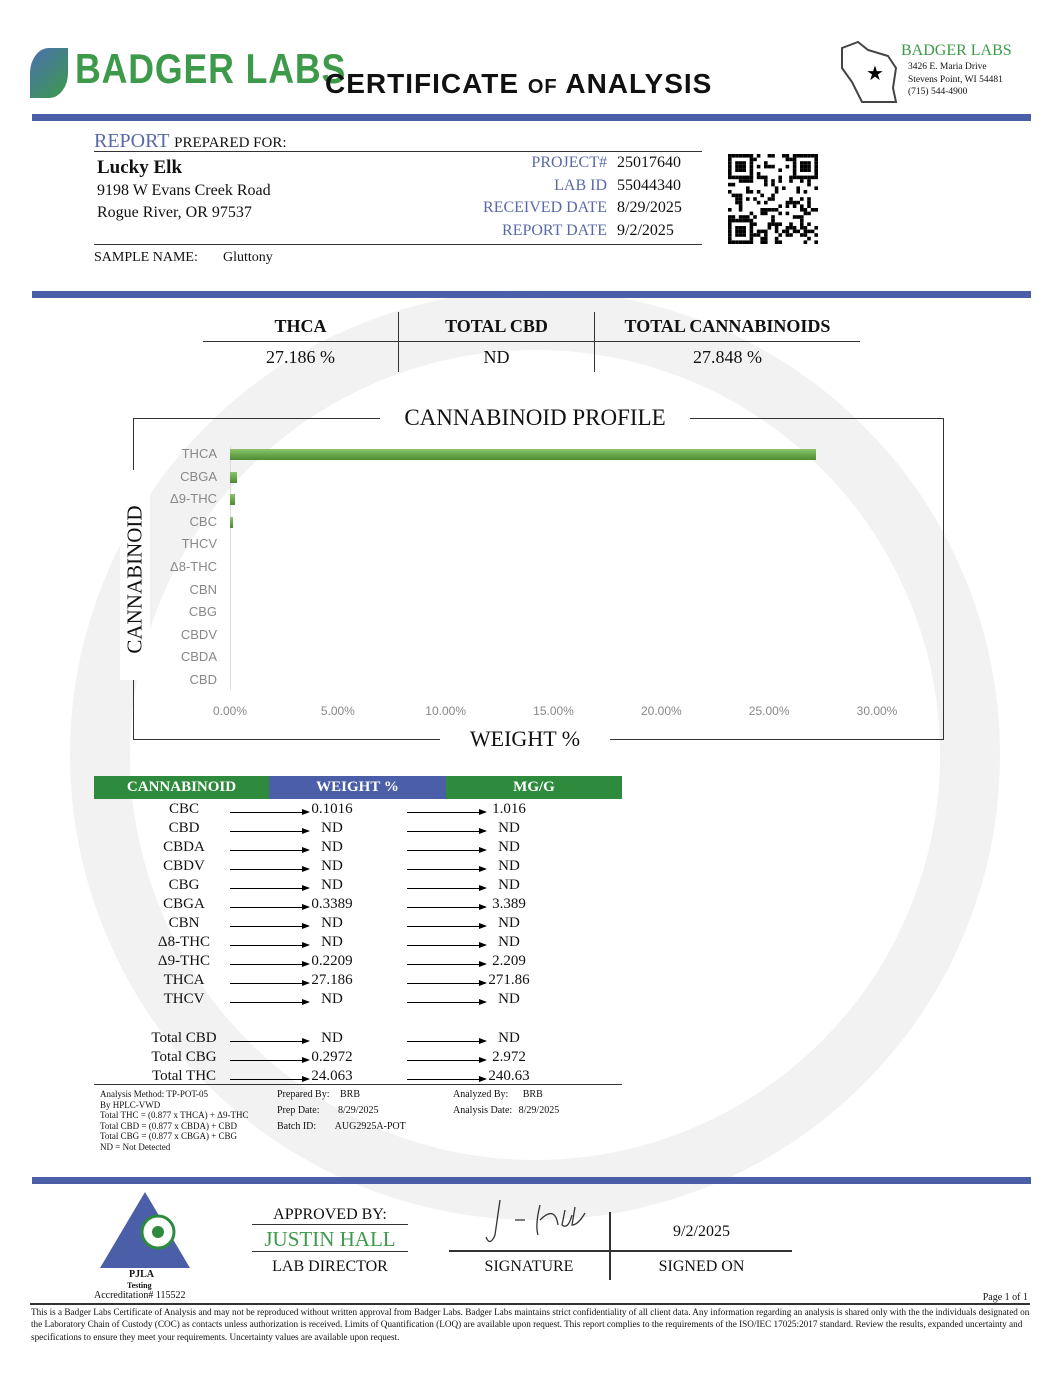  I want to click on mgg-value: 271.86, so click(509, 980).